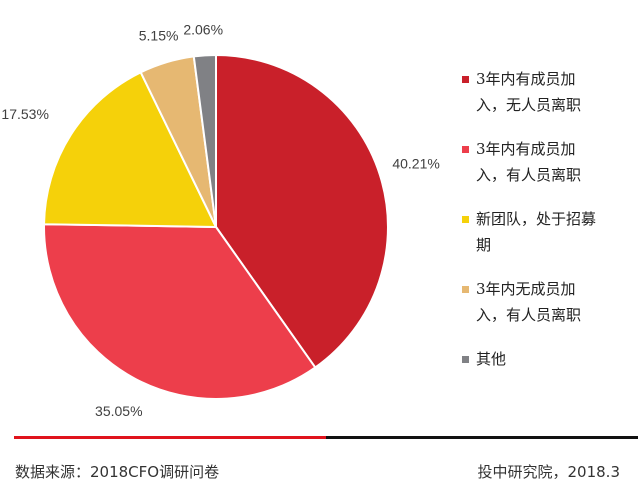 The height and width of the screenshot is (491, 640). Describe the element at coordinates (547, 302) in the screenshot. I see `legend-item-3: 3年内无成员加 入，有人员离职` at that location.